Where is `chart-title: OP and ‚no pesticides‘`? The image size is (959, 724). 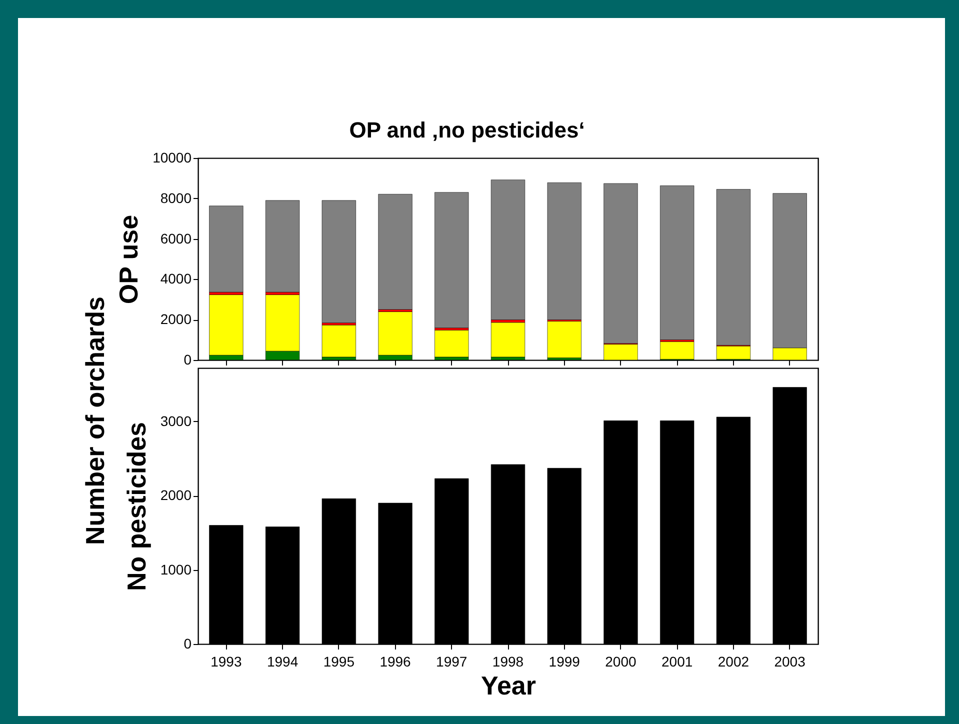
chart-title: OP and ‚no pesticides‘ is located at coordinates (467, 129).